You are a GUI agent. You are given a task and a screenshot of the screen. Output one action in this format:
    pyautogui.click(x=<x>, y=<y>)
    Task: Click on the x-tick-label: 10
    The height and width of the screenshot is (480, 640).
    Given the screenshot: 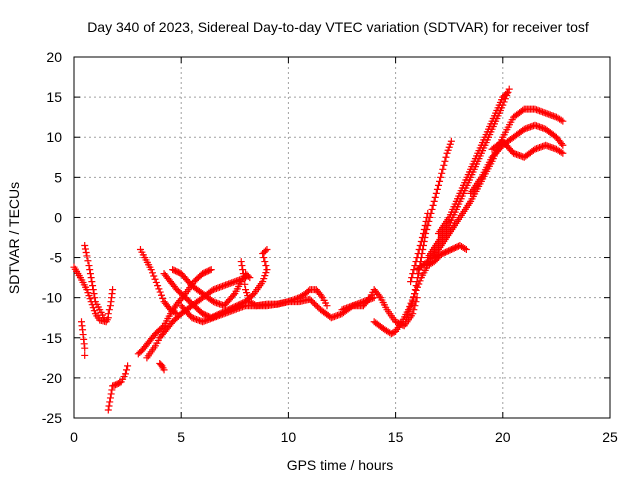 What is the action you would take?
    pyautogui.click(x=289, y=437)
    